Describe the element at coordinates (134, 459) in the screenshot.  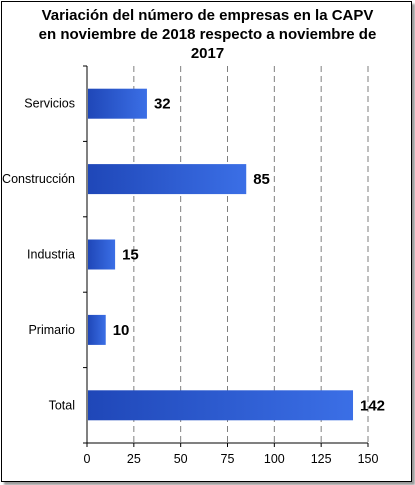
I see `x-tick-label-25: 25` at that location.